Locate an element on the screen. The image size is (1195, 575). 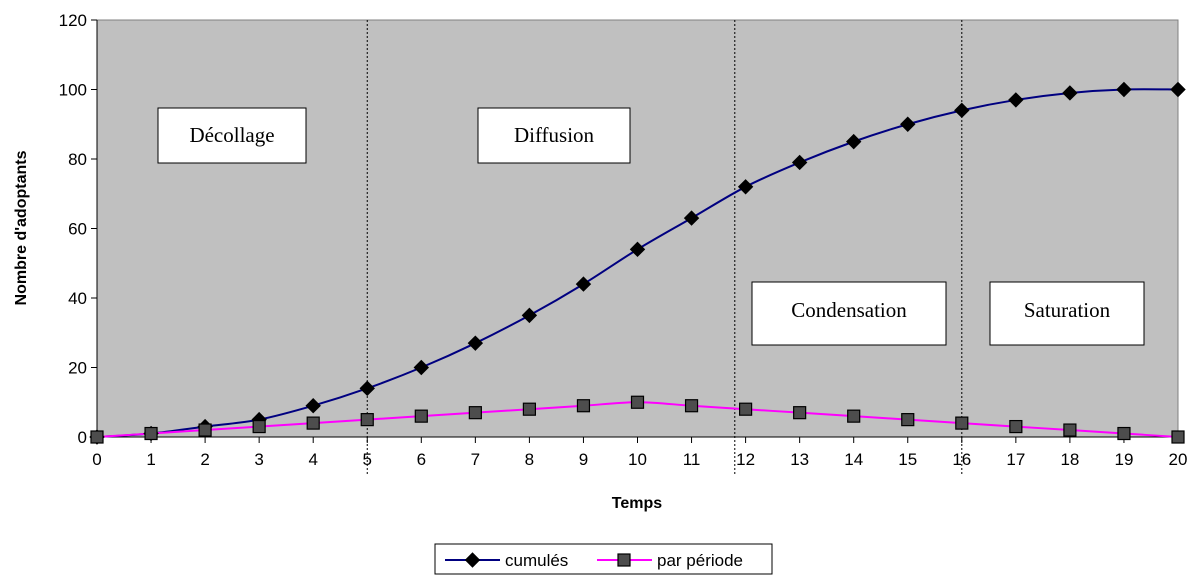
phase-label-condensation: Condensation is located at coordinates (849, 310).